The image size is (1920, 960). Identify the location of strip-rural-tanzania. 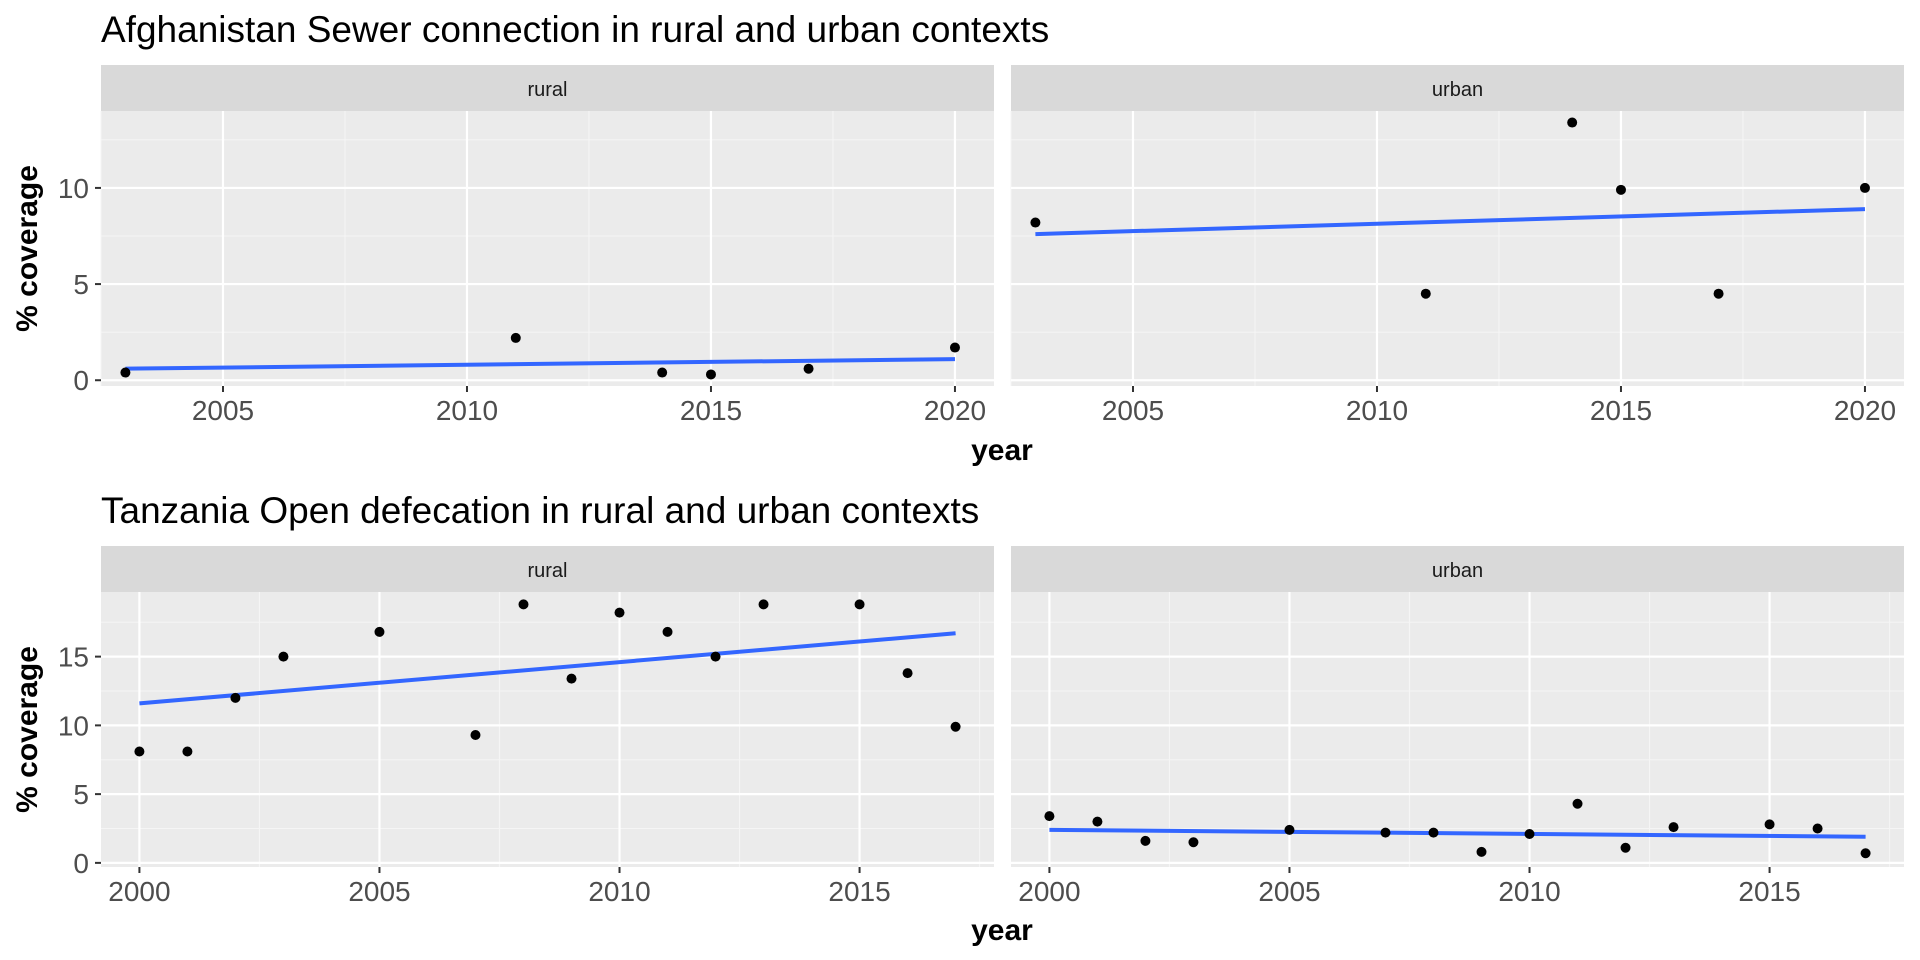
(547, 569).